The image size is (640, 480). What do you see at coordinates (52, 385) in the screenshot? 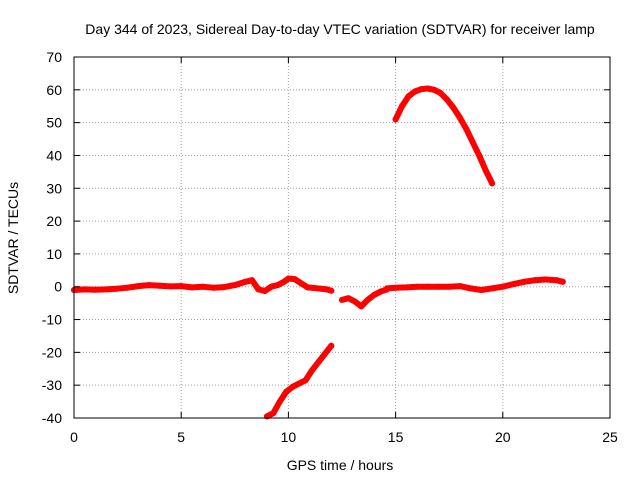
I see `y-tick-label: -30` at bounding box center [52, 385].